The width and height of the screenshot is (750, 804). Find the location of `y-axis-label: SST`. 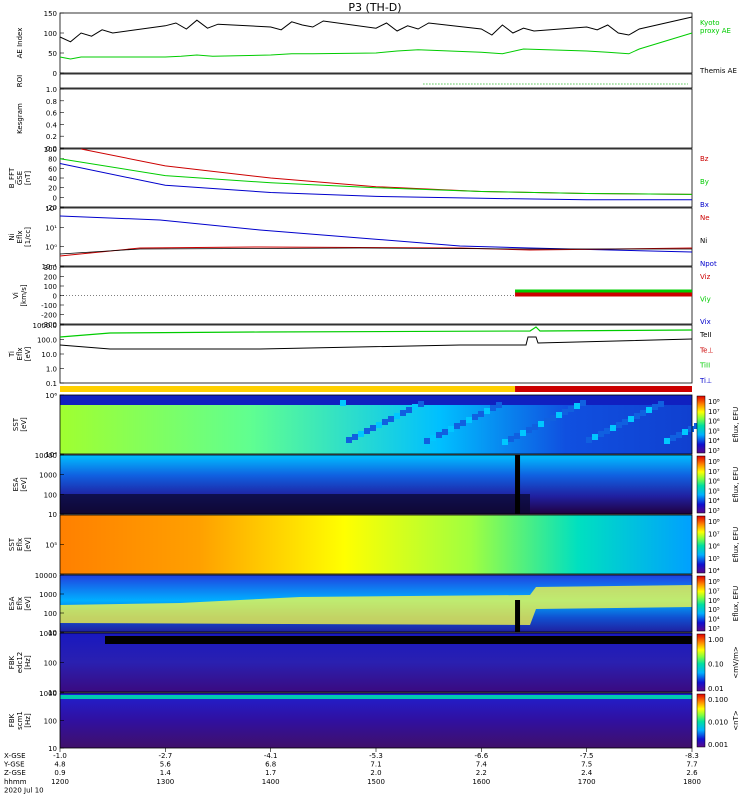

y-axis-label: SST is located at coordinates (16, 424).